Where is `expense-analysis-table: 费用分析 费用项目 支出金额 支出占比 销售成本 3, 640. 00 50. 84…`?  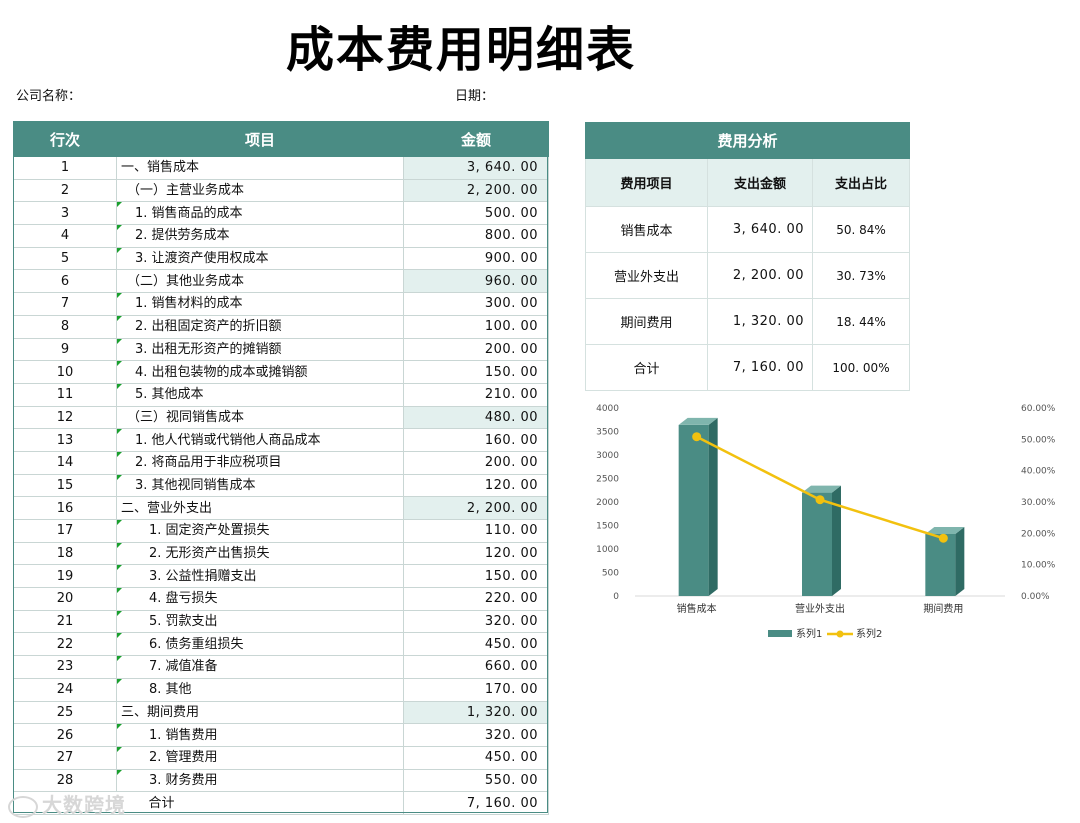
expense-analysis-table: 费用分析 费用项目 支出金额 支出占比 销售成本 3, 640. 00 50. 84… is located at coordinates (747, 256).